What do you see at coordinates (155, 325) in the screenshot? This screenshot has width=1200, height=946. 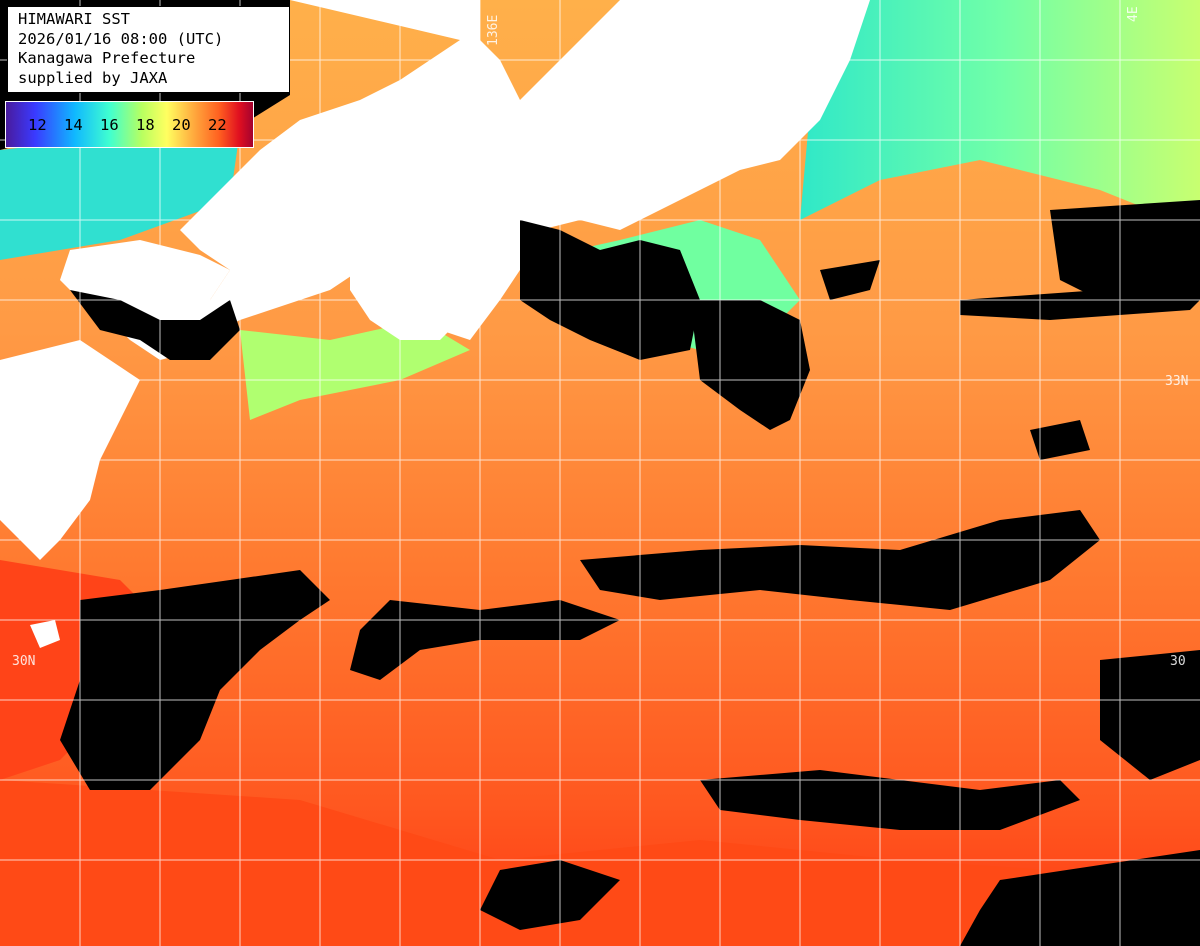 I see `nodata-inland-sea` at bounding box center [155, 325].